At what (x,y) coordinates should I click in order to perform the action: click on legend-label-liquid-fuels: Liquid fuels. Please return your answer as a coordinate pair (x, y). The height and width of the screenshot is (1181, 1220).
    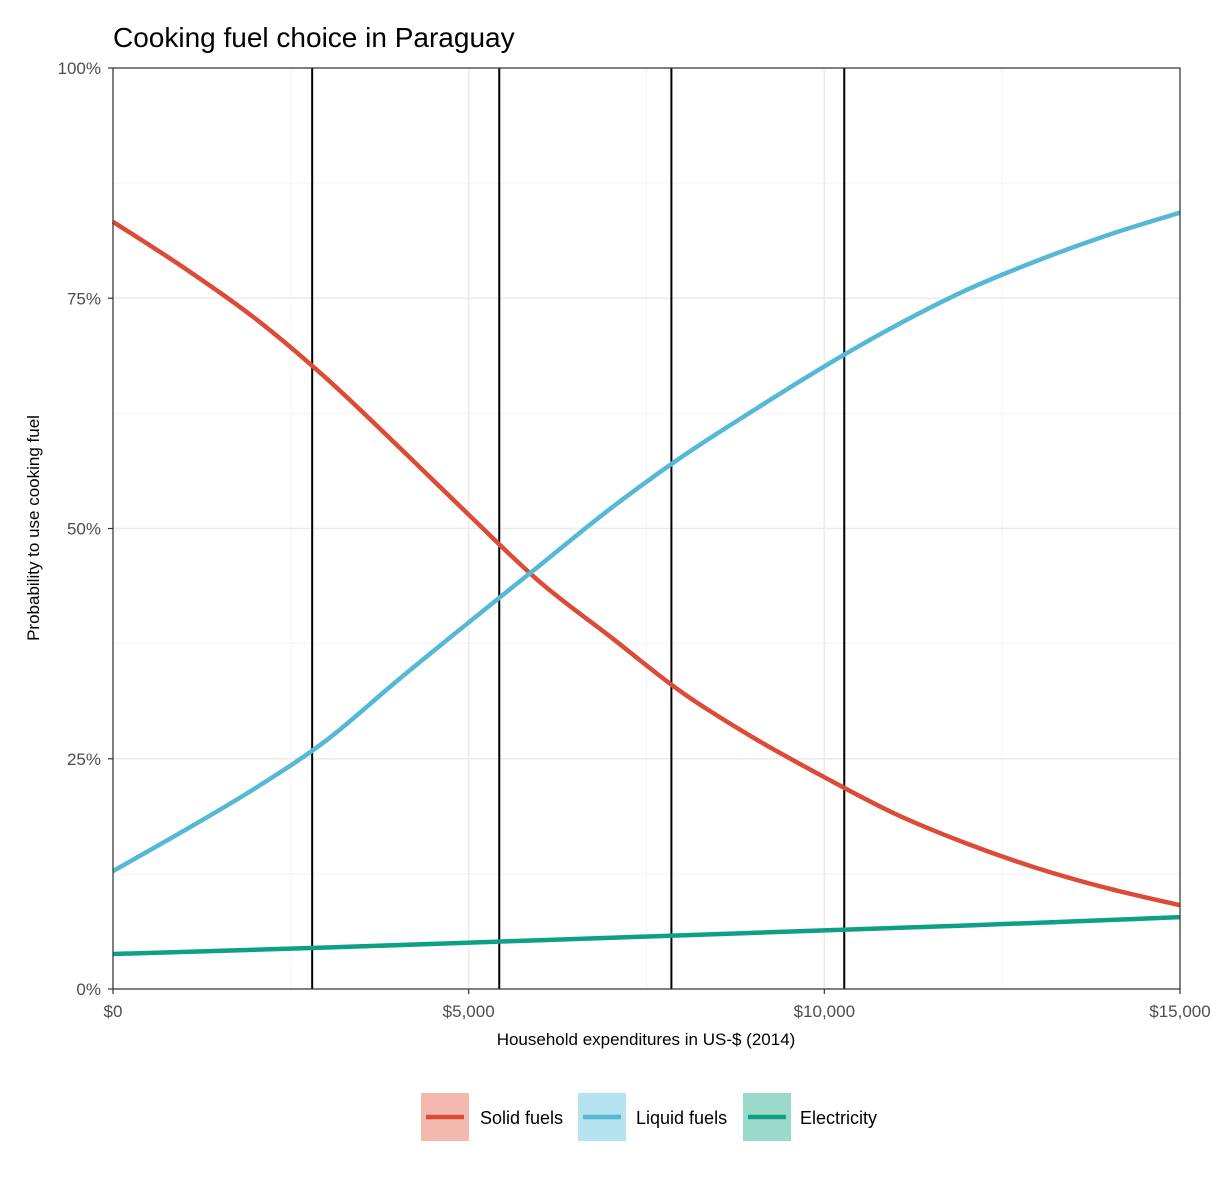
    Looking at the image, I should click on (681, 1118).